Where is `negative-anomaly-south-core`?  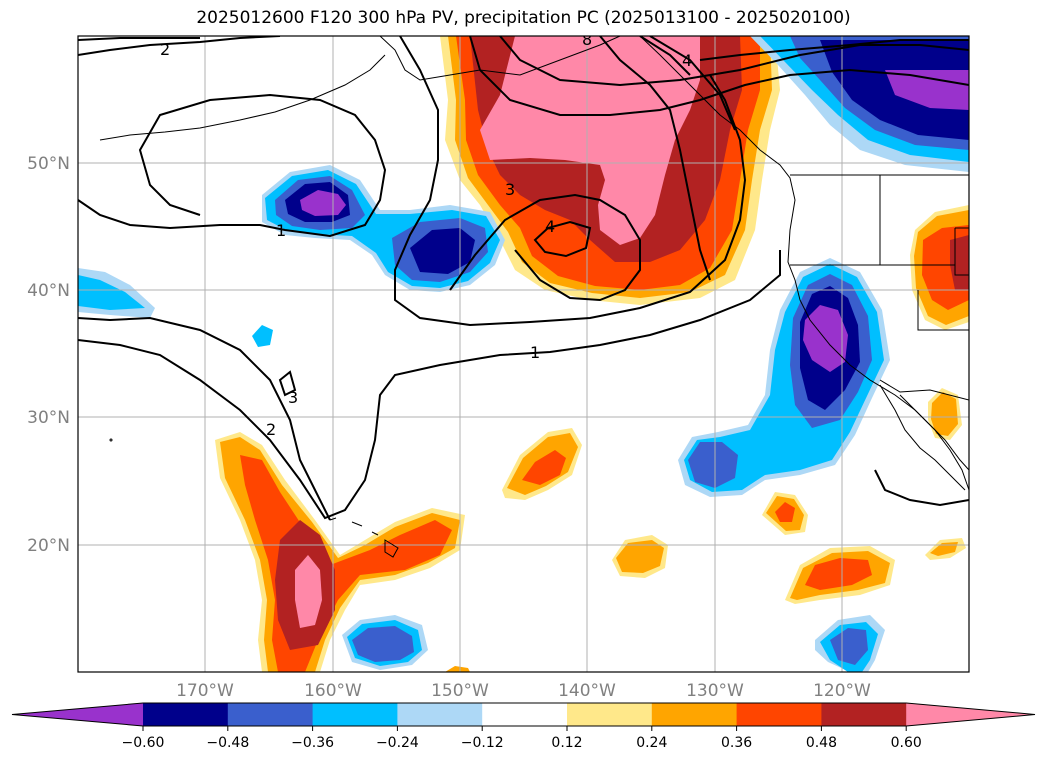 negative-anomaly-south-core is located at coordinates (849, 646).